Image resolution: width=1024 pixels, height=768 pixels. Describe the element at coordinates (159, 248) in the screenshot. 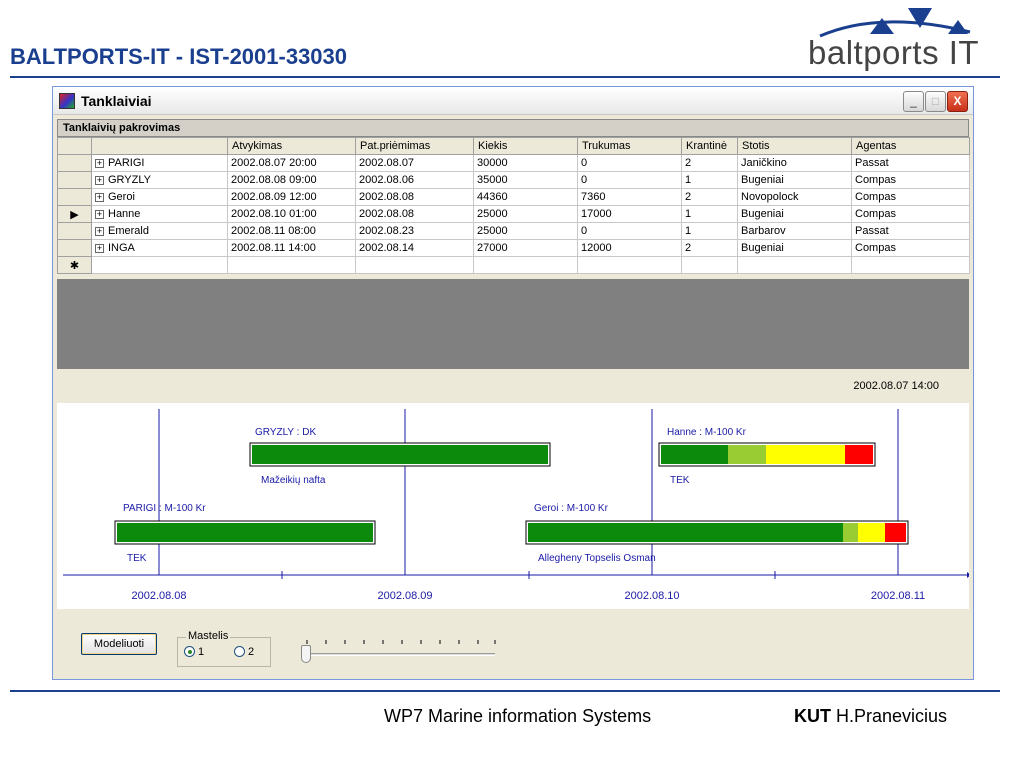

I see `tanker-name-cell: + INGA` at that location.